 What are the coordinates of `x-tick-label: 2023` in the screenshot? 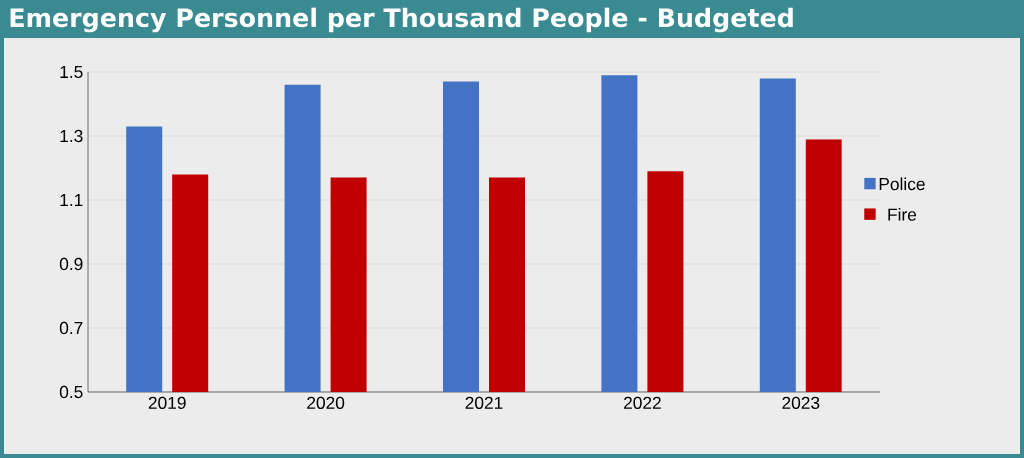 It's located at (801, 402).